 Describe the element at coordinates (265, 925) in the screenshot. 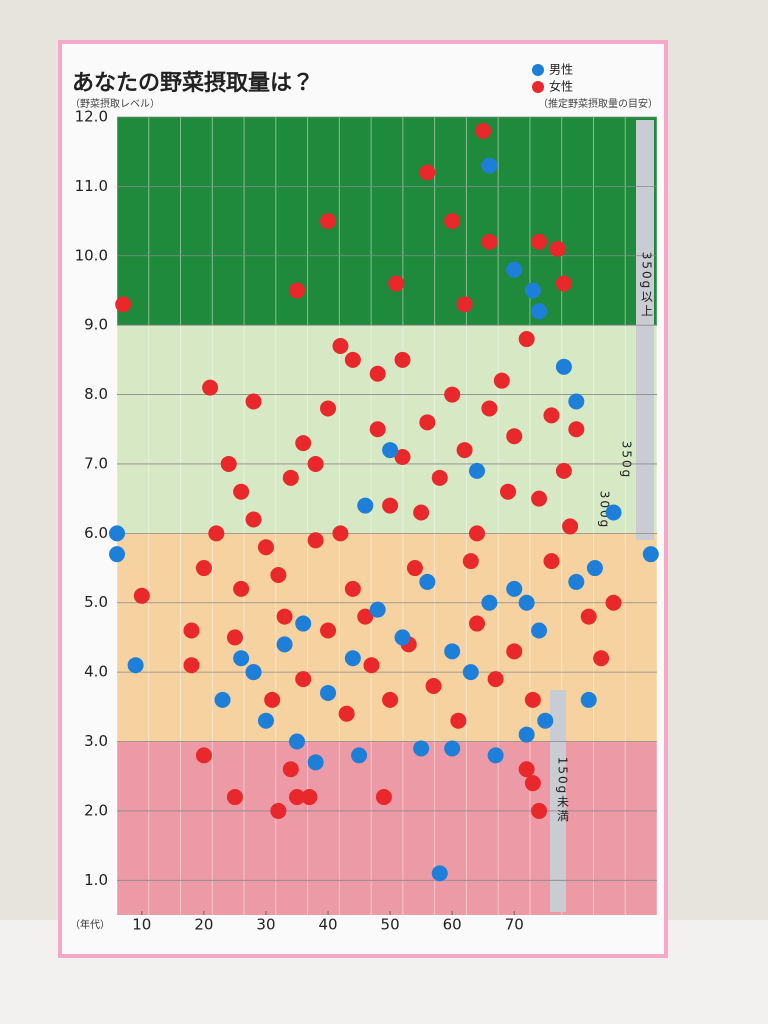

I see `x-tick-label: 30` at that location.